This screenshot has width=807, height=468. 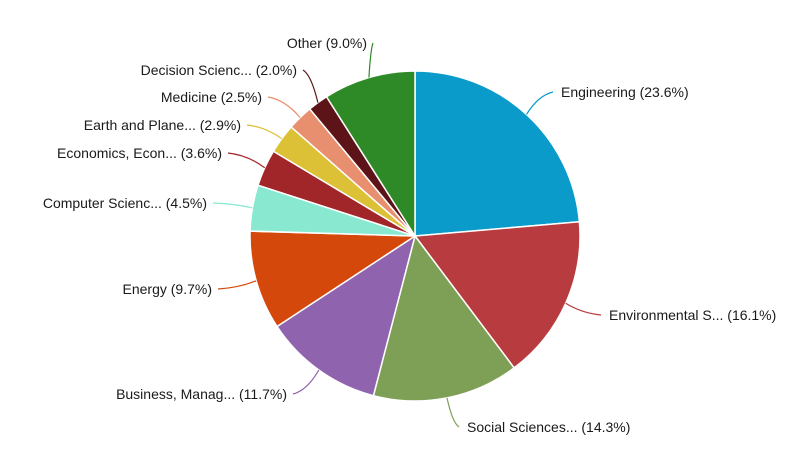 What do you see at coordinates (232, 205) in the screenshot?
I see `leader-line-computer-scienc` at bounding box center [232, 205].